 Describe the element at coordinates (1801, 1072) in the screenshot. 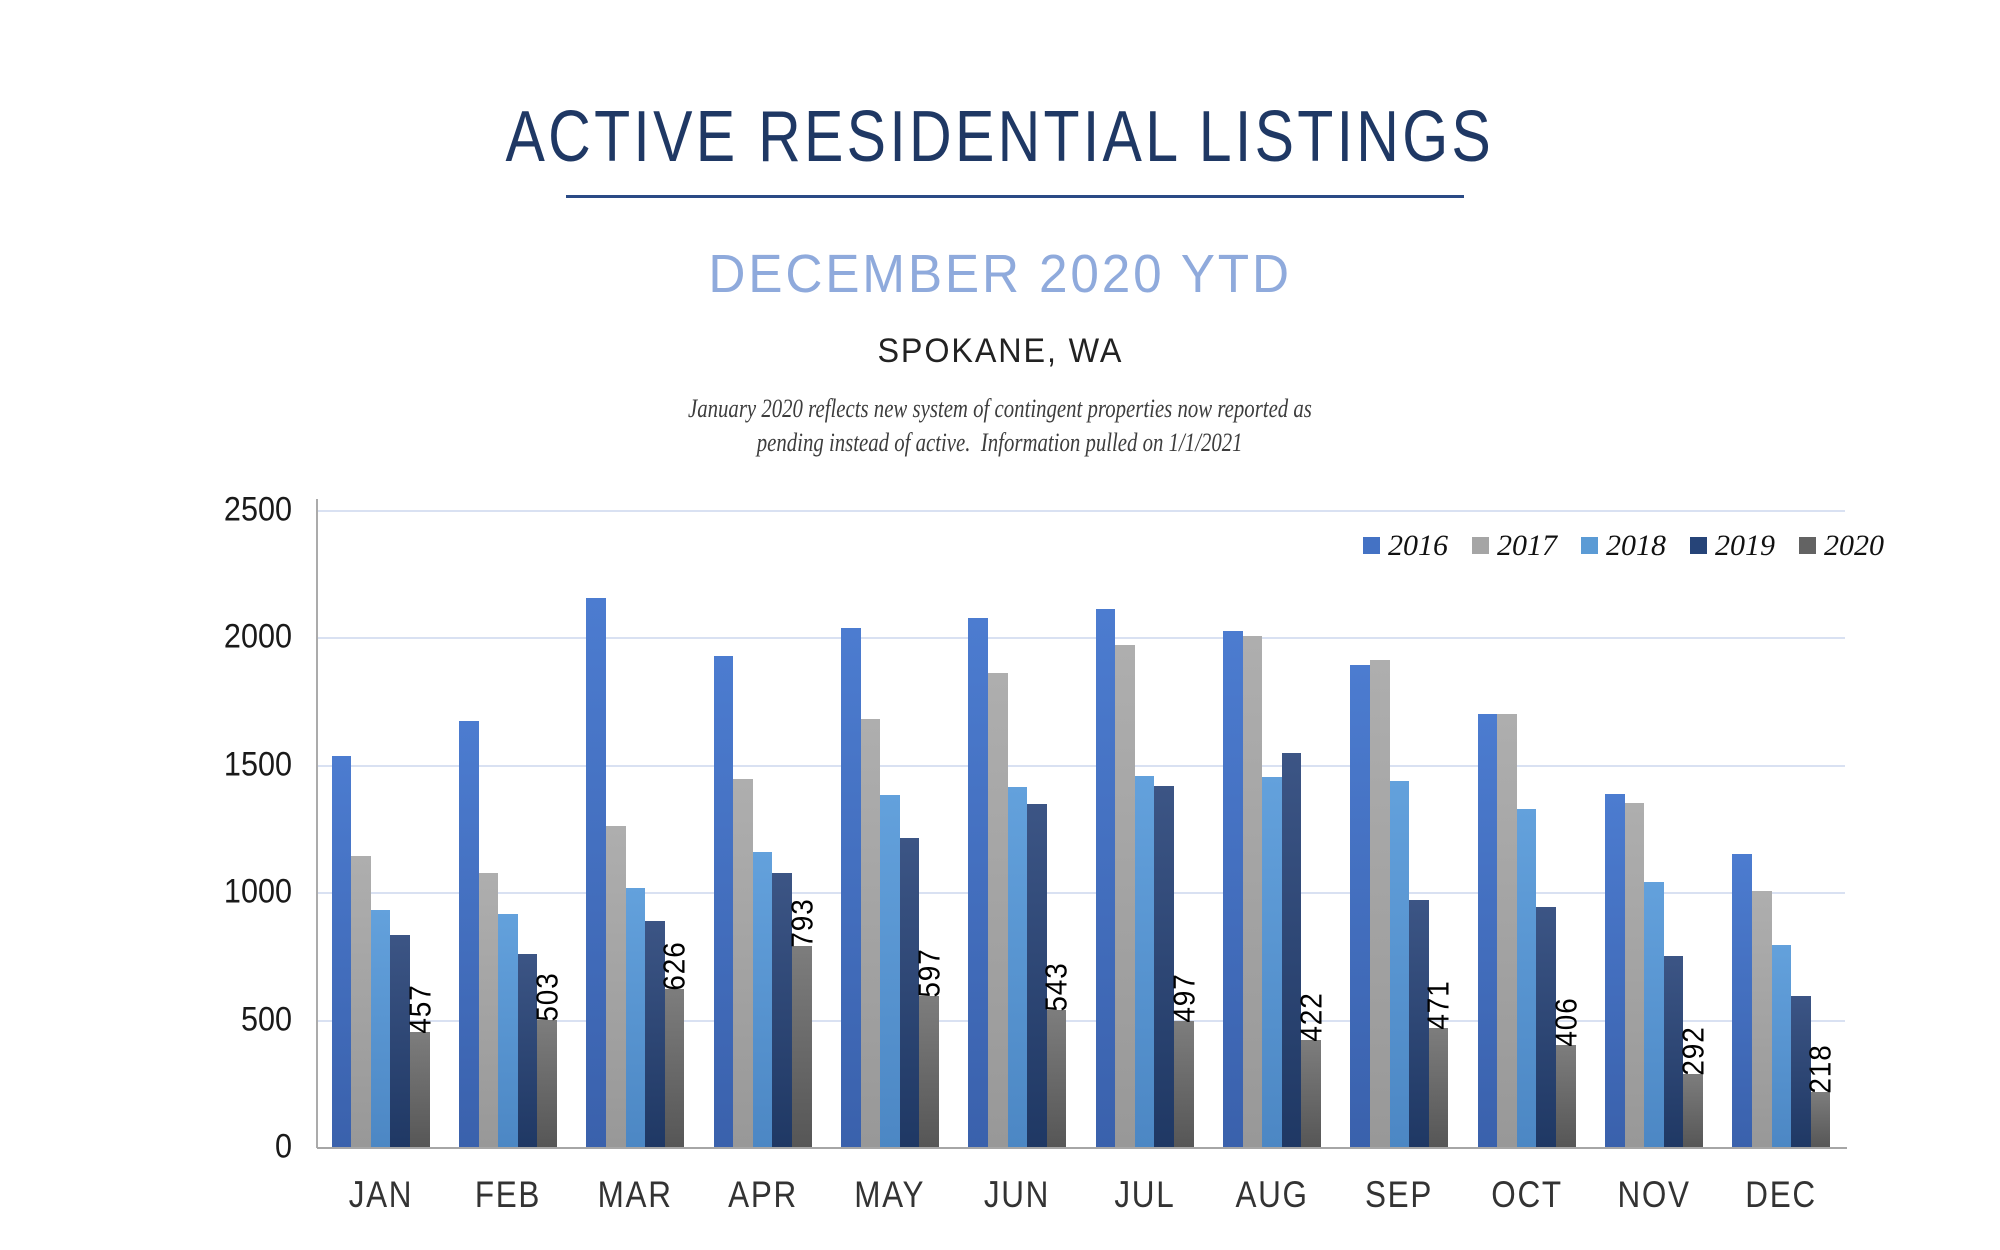

I see `bar-2019-dec` at that location.